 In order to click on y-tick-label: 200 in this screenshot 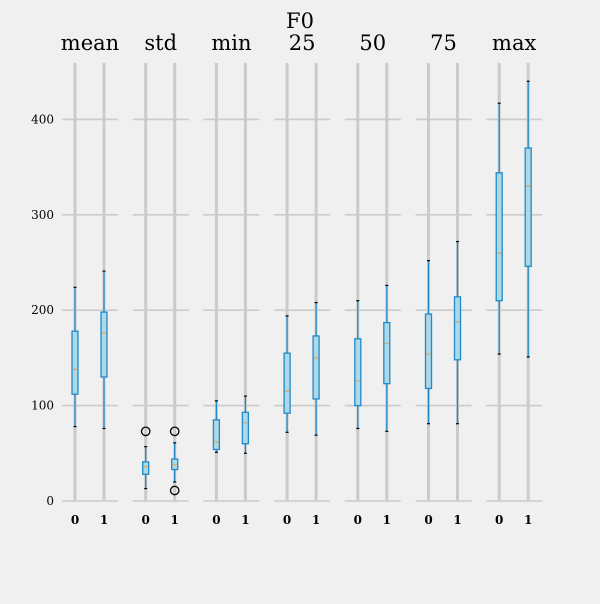, I will do `click(42, 310)`.